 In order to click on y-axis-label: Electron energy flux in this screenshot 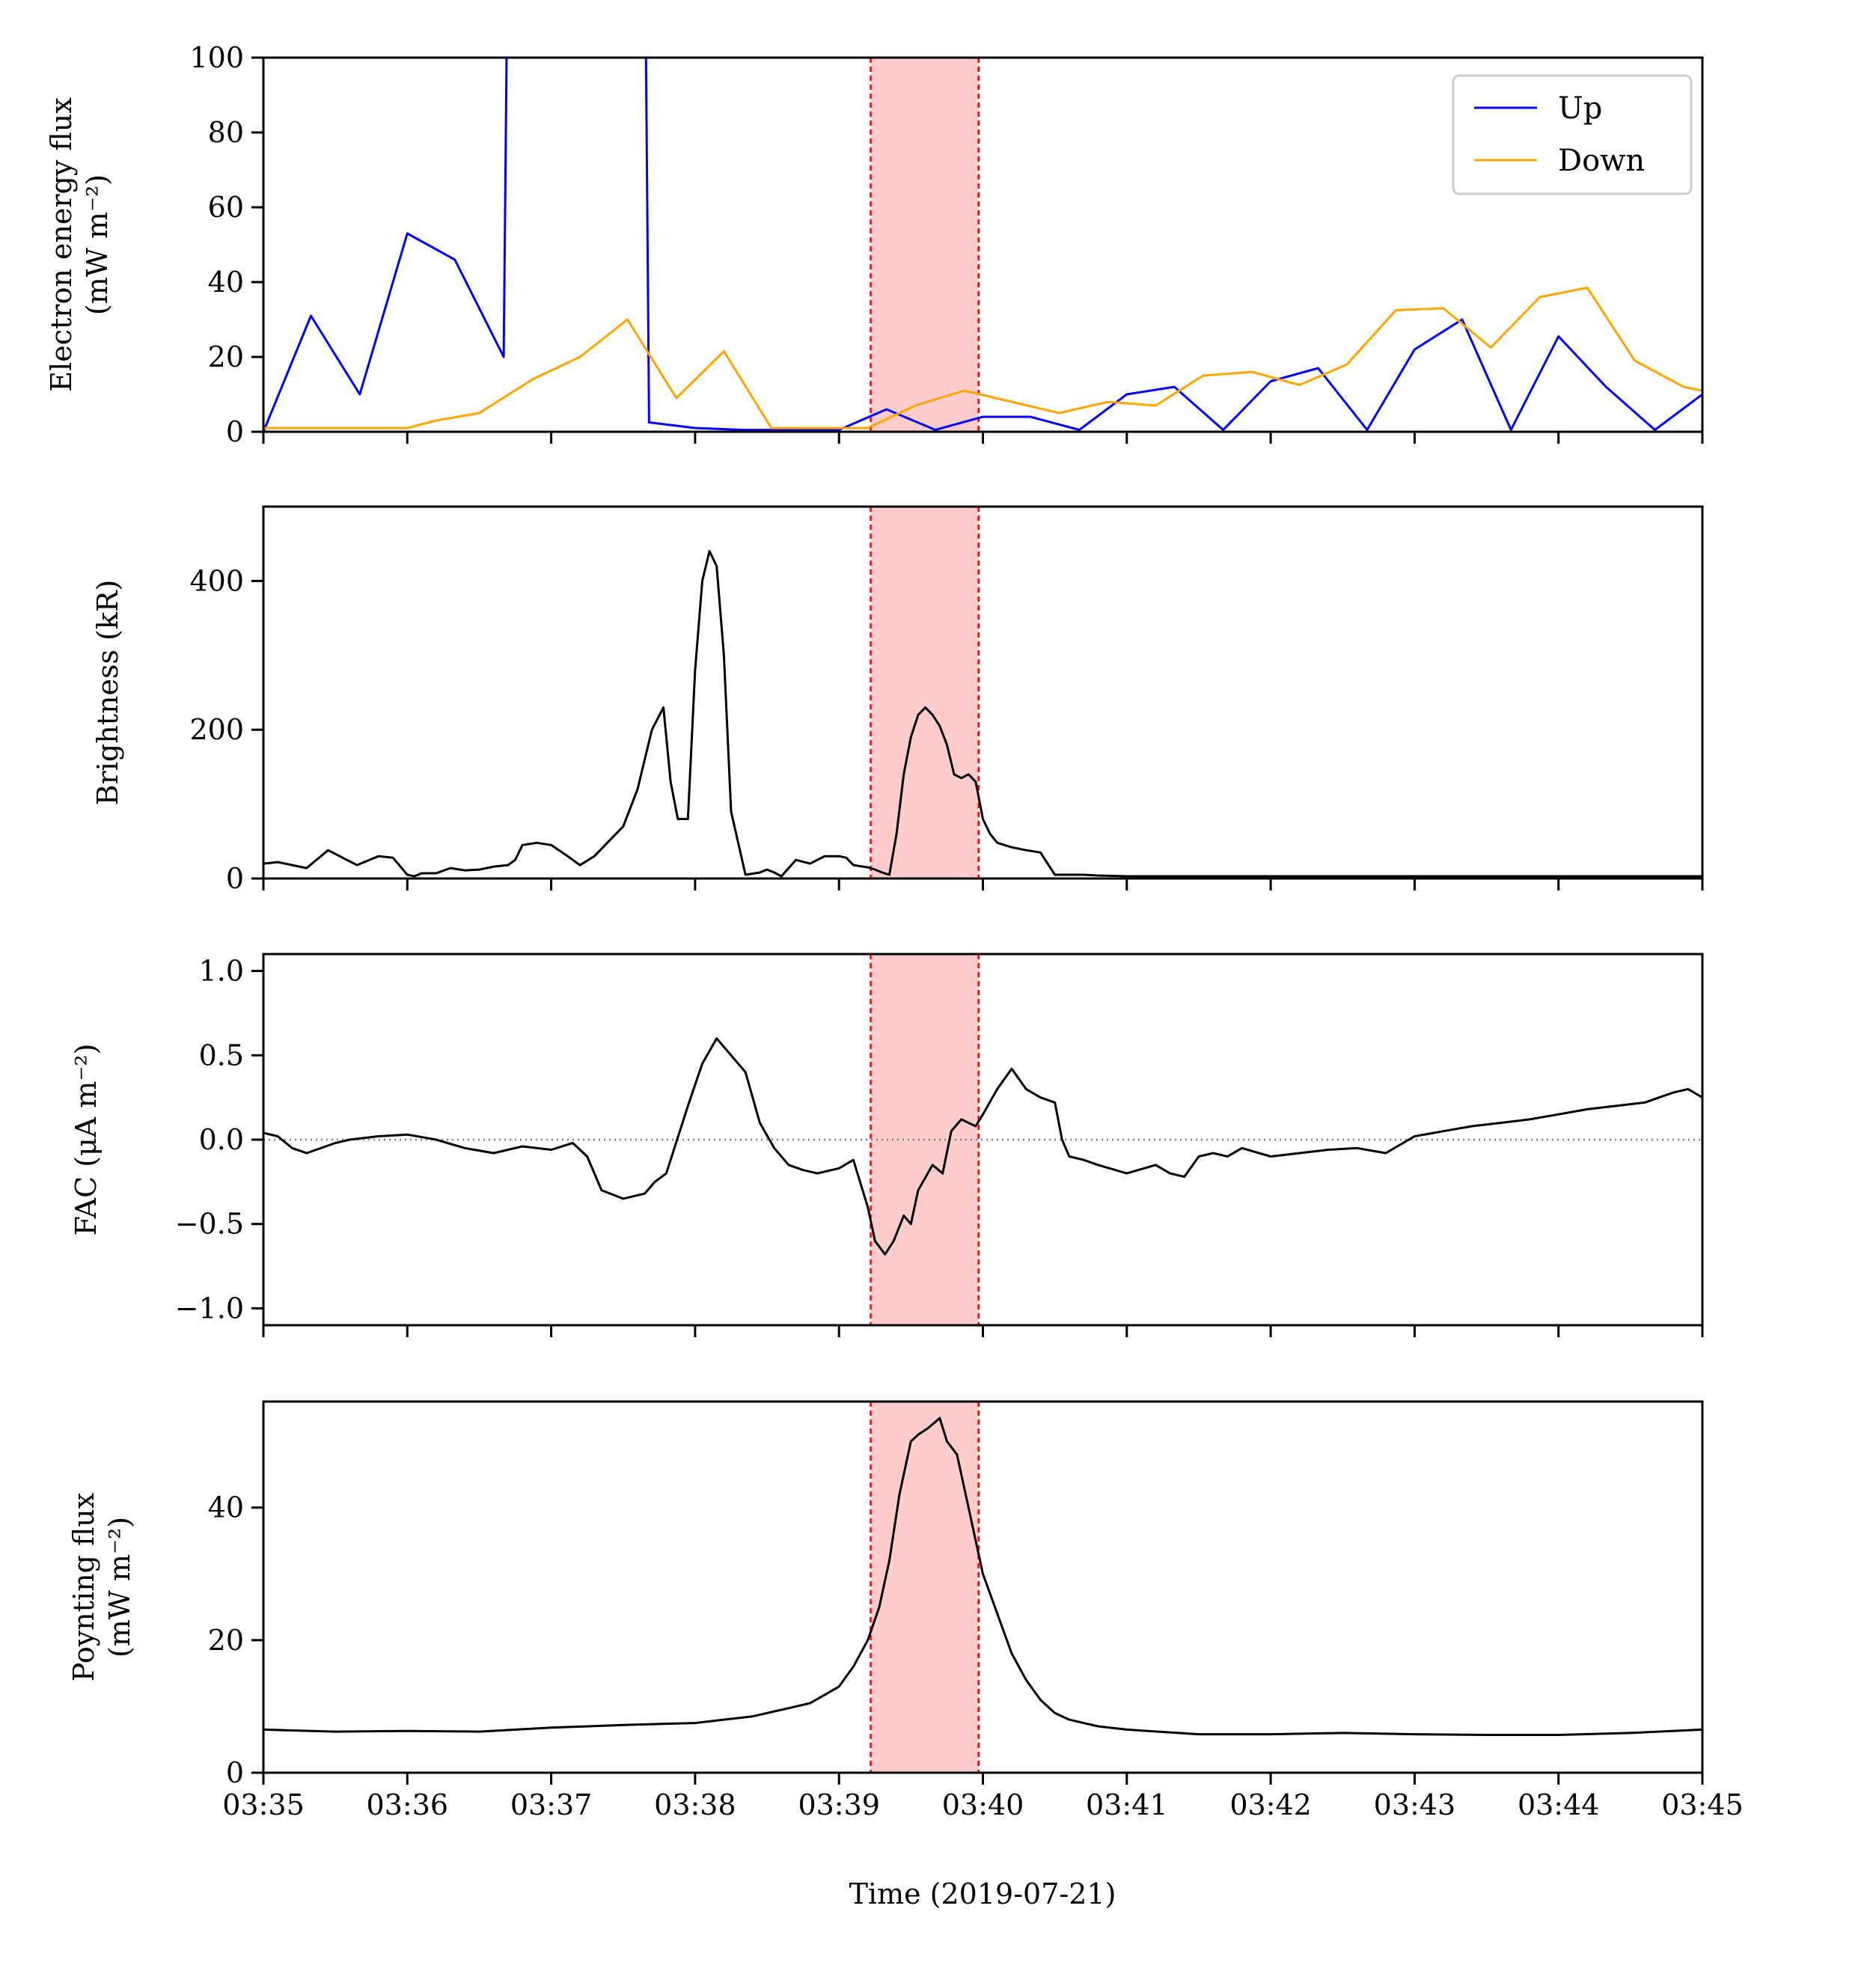, I will do `click(61, 244)`.